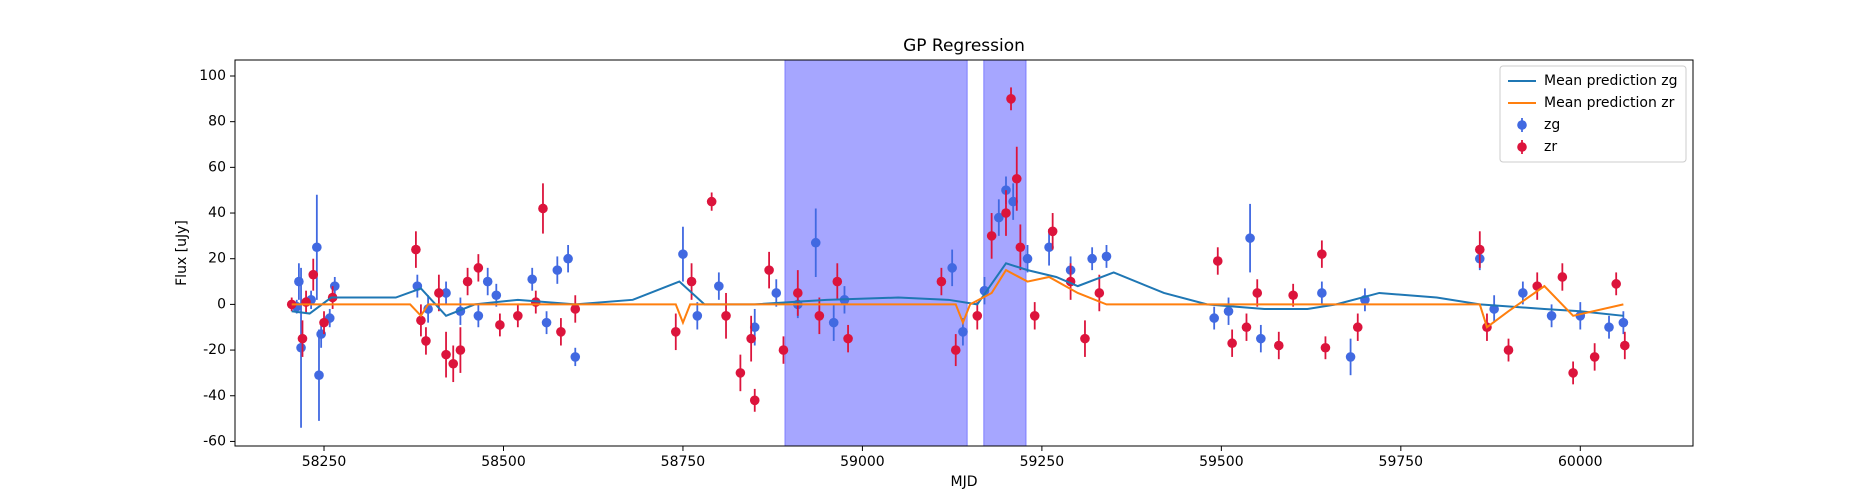 The height and width of the screenshot is (500, 1875). I want to click on y-tick-label: 80, so click(217, 122).